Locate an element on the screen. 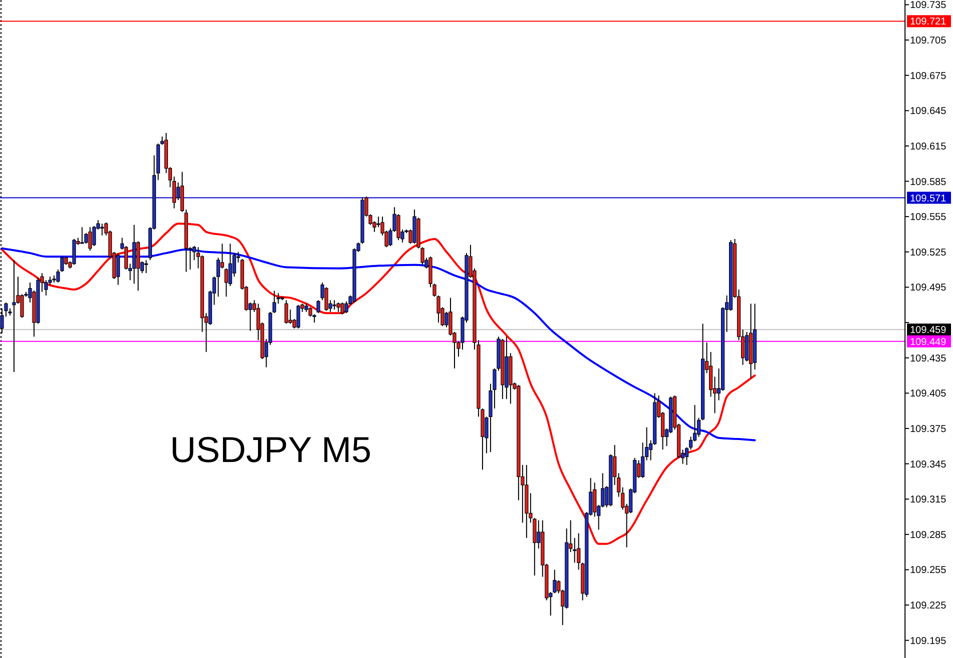  y-tick-label: 109.525 is located at coordinates (928, 252).